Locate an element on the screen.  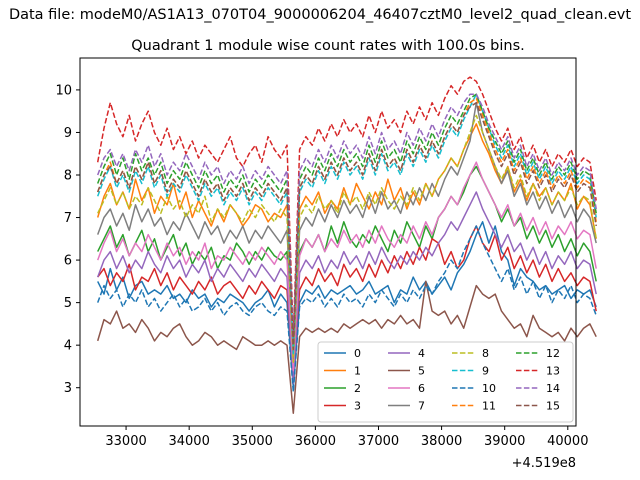
legend-label-13: 13 is located at coordinates (553, 371).